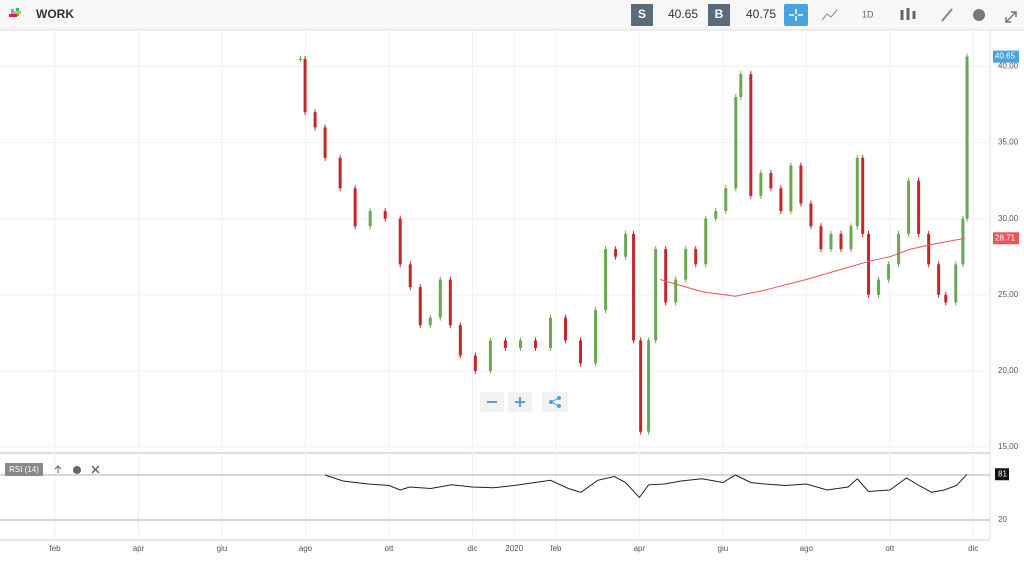 The width and height of the screenshot is (1024, 566). Describe the element at coordinates (512, 15) in the screenshot. I see `toolbar` at that location.